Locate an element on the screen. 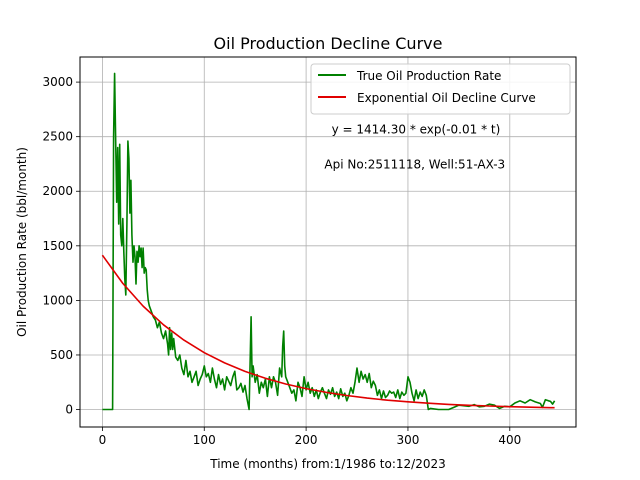 The image size is (640, 480). well-annotation: Api No:2511118, Well:51-AX-3 is located at coordinates (414, 164).